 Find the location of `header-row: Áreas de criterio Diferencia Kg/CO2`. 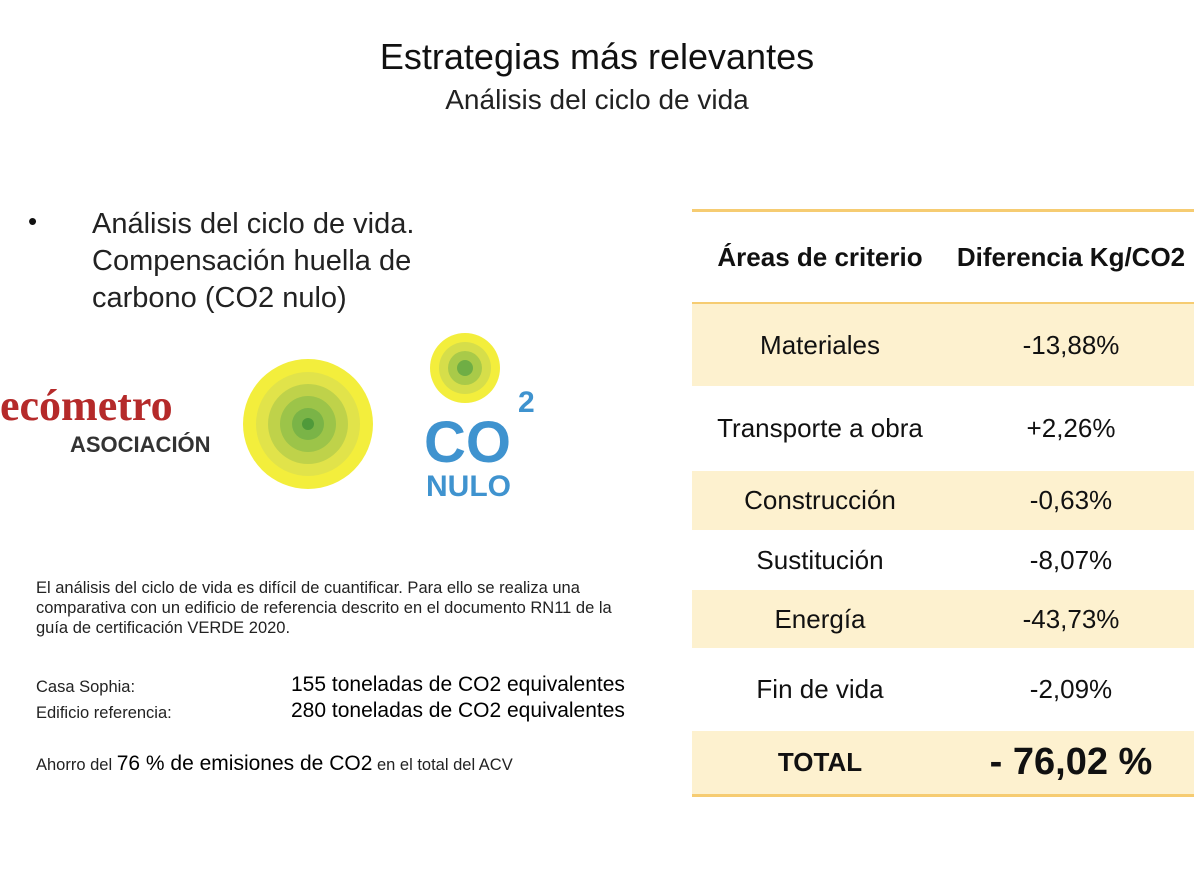

header-row: Áreas de criterio Diferencia Kg/CO2 is located at coordinates (943, 256).